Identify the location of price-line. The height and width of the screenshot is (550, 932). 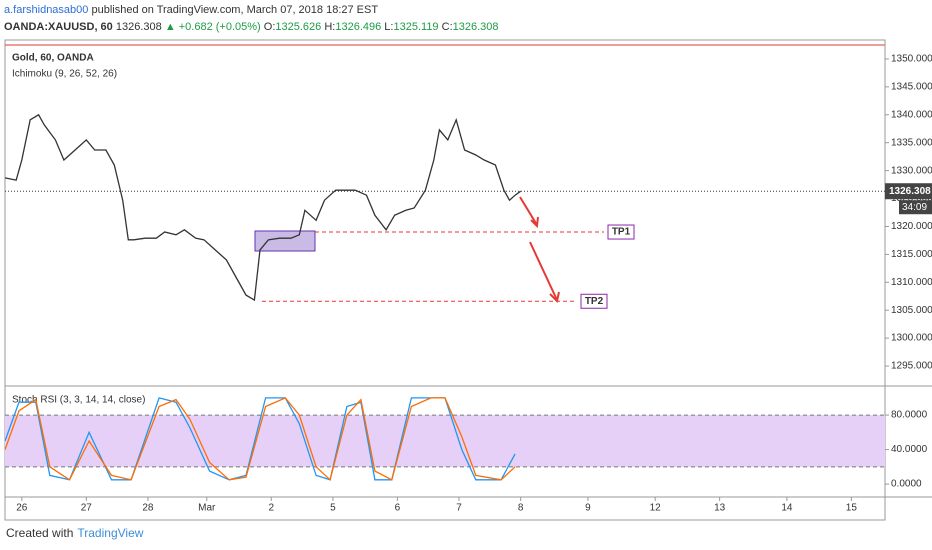
(260, 439).